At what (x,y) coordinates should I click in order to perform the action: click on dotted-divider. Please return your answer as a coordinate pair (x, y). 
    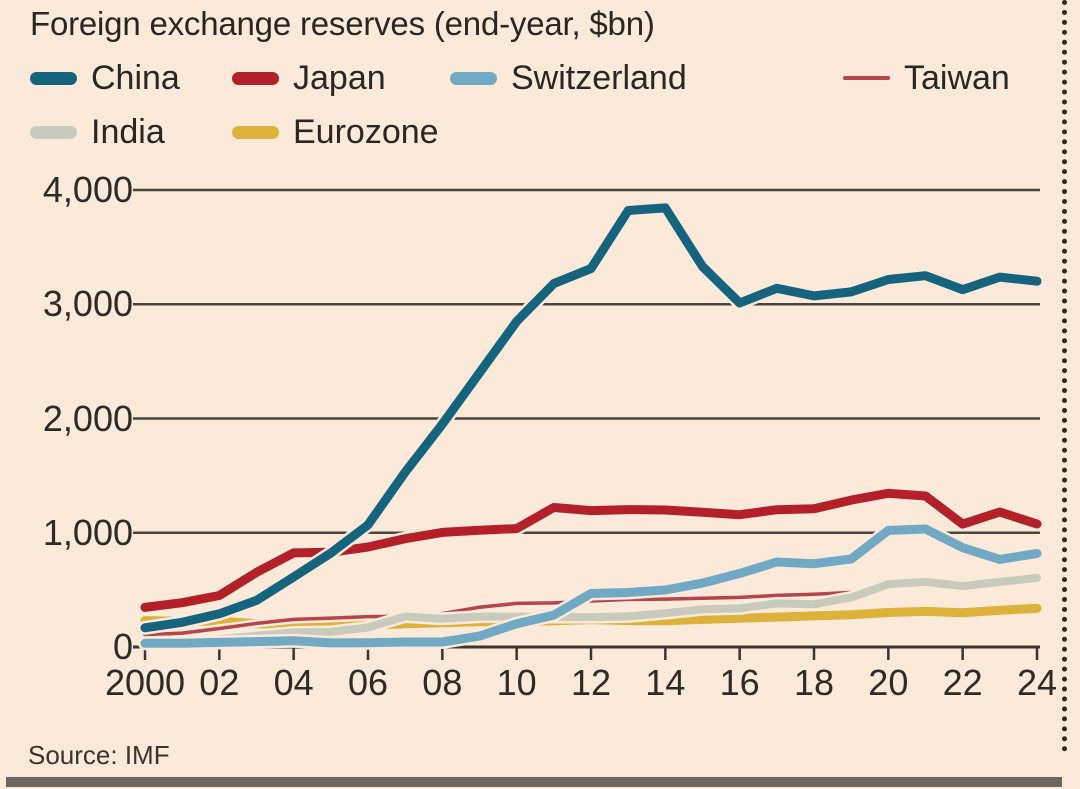
    Looking at the image, I should click on (1064, 376).